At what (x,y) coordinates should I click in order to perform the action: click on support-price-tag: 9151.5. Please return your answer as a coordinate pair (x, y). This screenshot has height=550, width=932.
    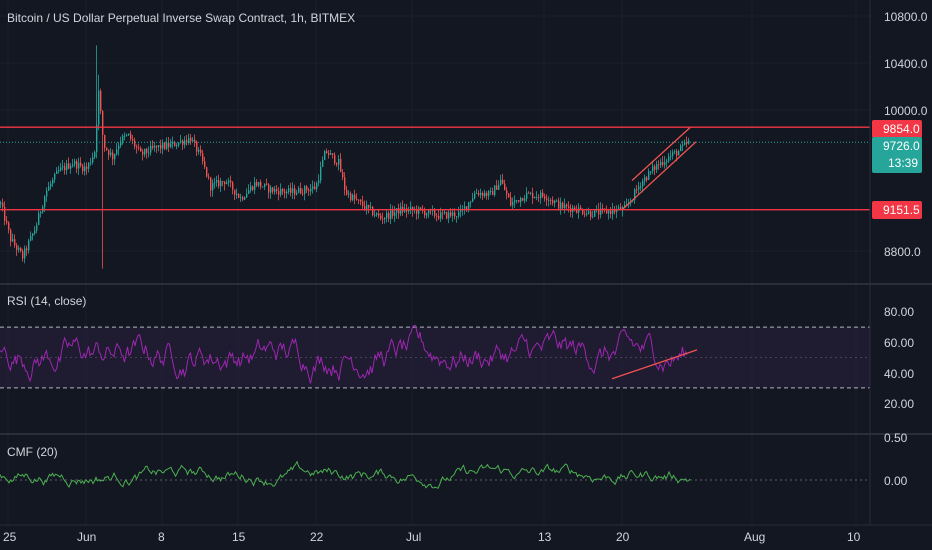
    Looking at the image, I should click on (897, 210).